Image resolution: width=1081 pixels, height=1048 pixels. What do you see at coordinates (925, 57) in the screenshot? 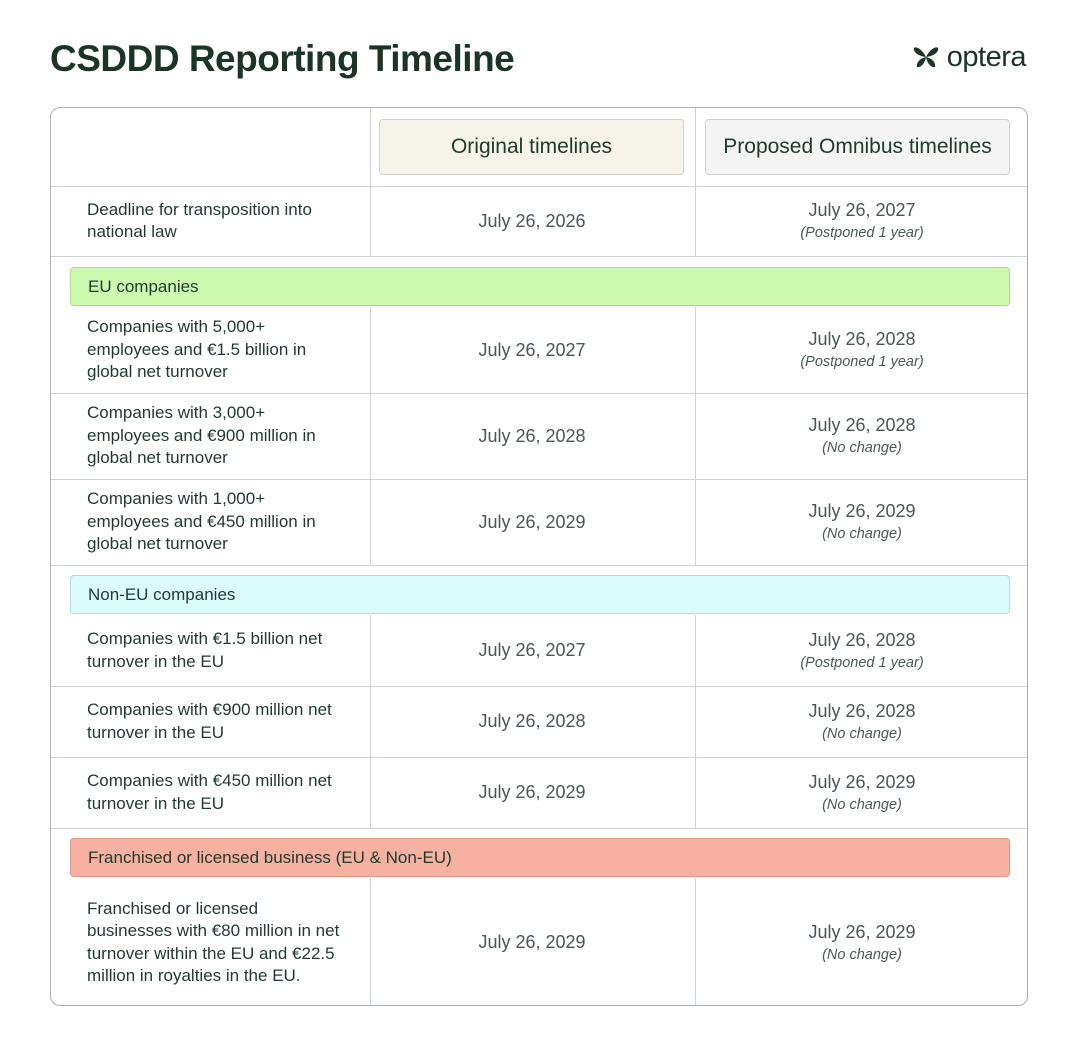
I see `optera-butterfly-logo-icon` at bounding box center [925, 57].